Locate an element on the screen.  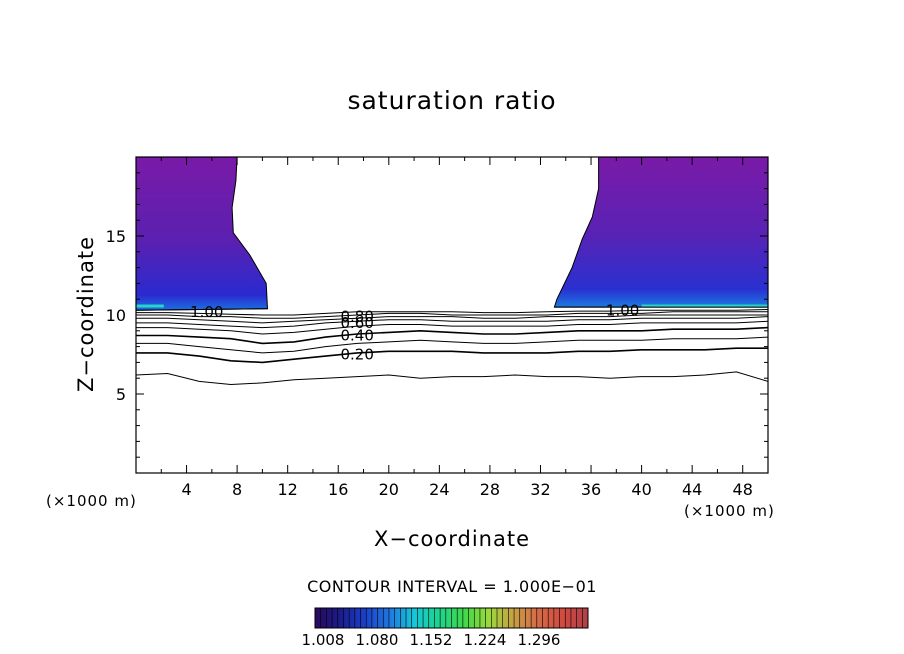
supersaturated-region-left is located at coordinates (202, 234).